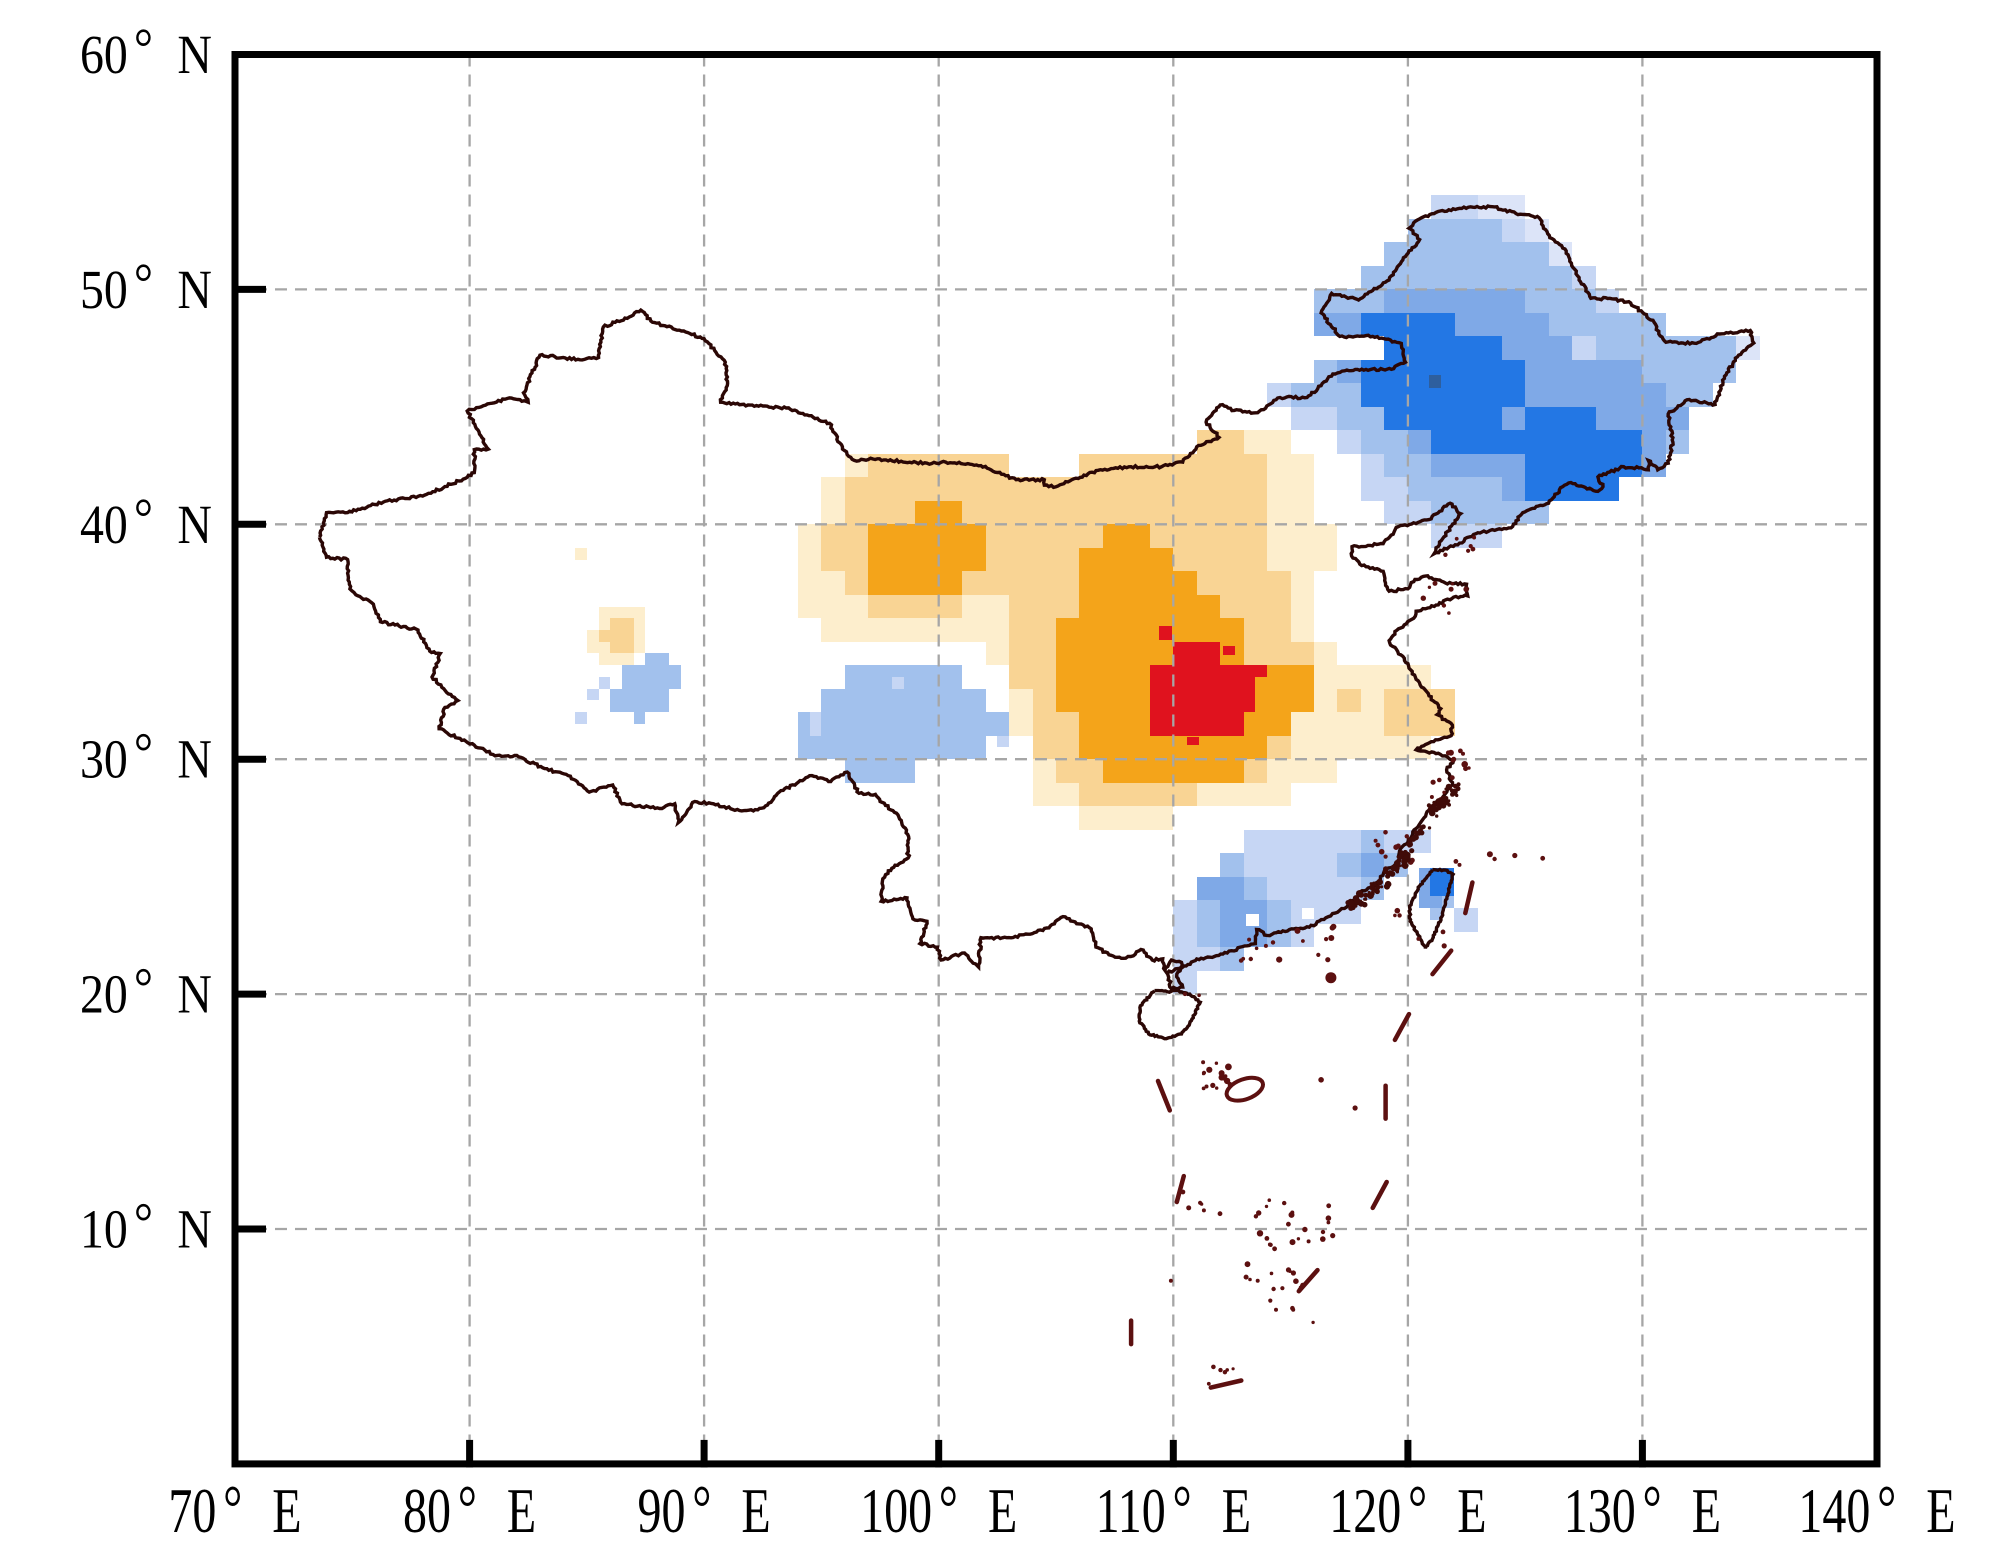  I want to click on svg-text:130°E: 130 ° E, so click(1642, 1510).